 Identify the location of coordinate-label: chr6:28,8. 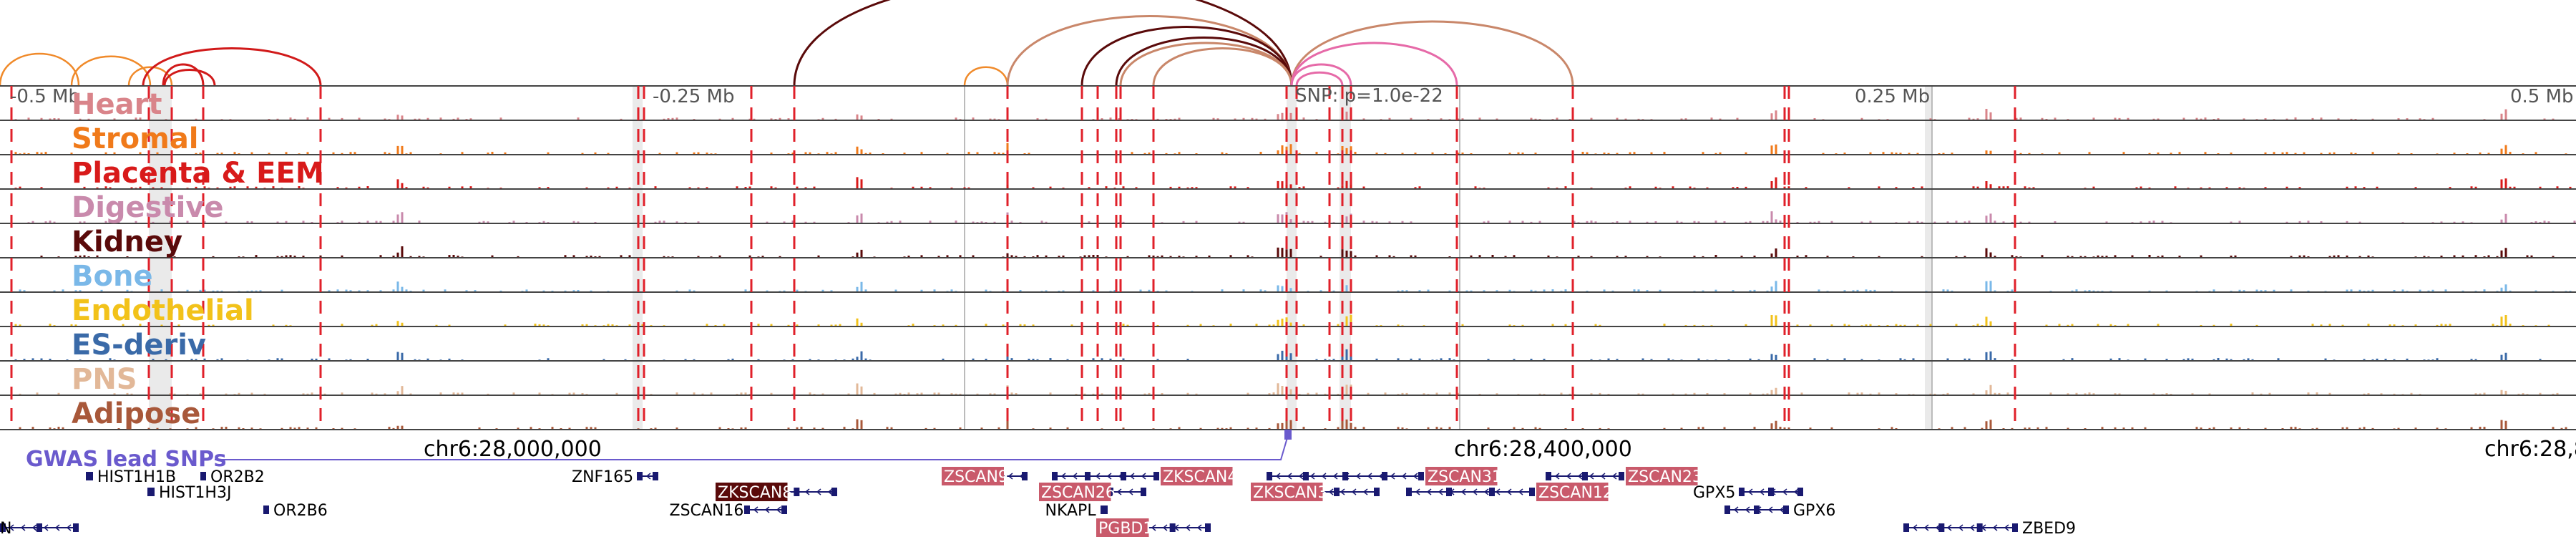
(2530, 449).